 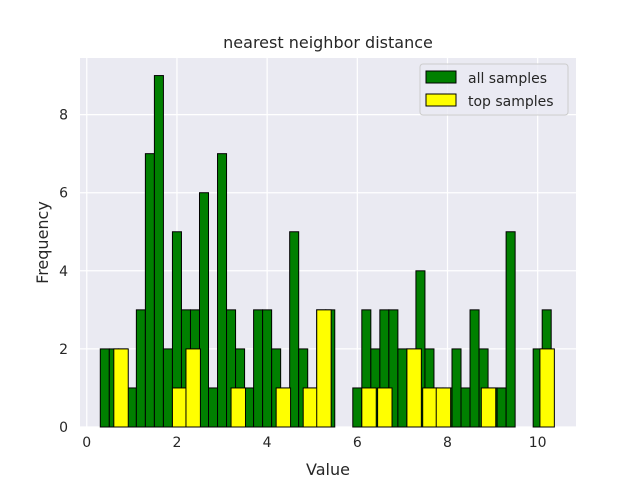 I want to click on chart-title: nearest neighbor distance, so click(x=328, y=42).